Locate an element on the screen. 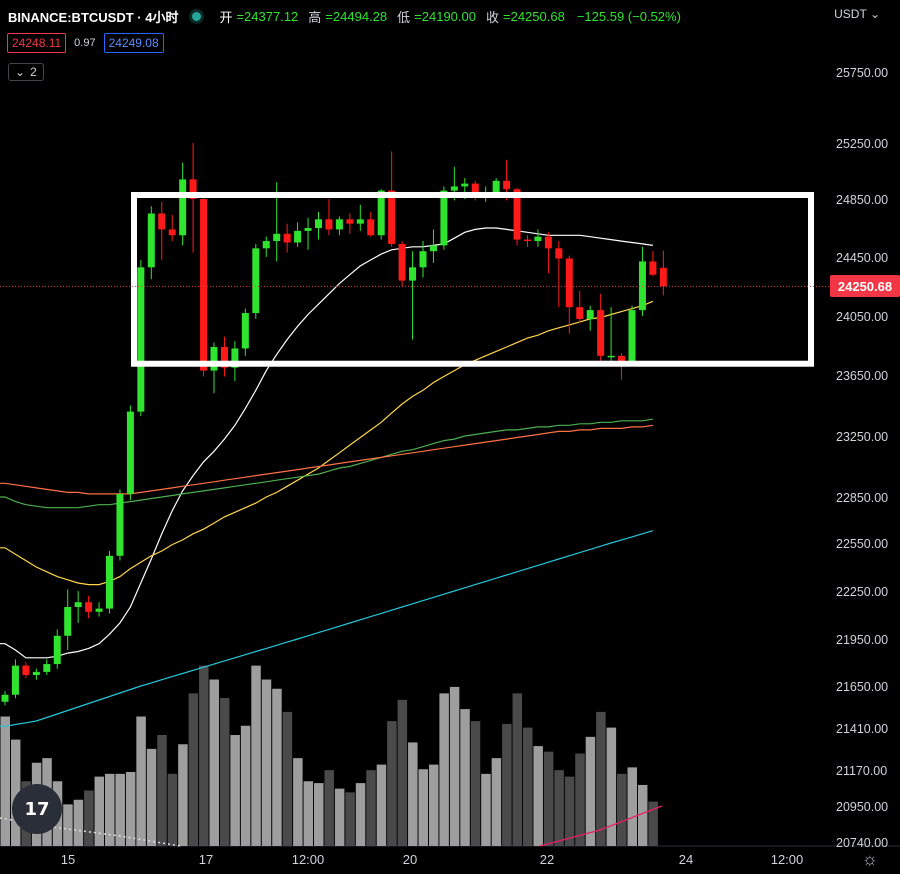  price-axis-label: 21170.00 is located at coordinates (861, 771).